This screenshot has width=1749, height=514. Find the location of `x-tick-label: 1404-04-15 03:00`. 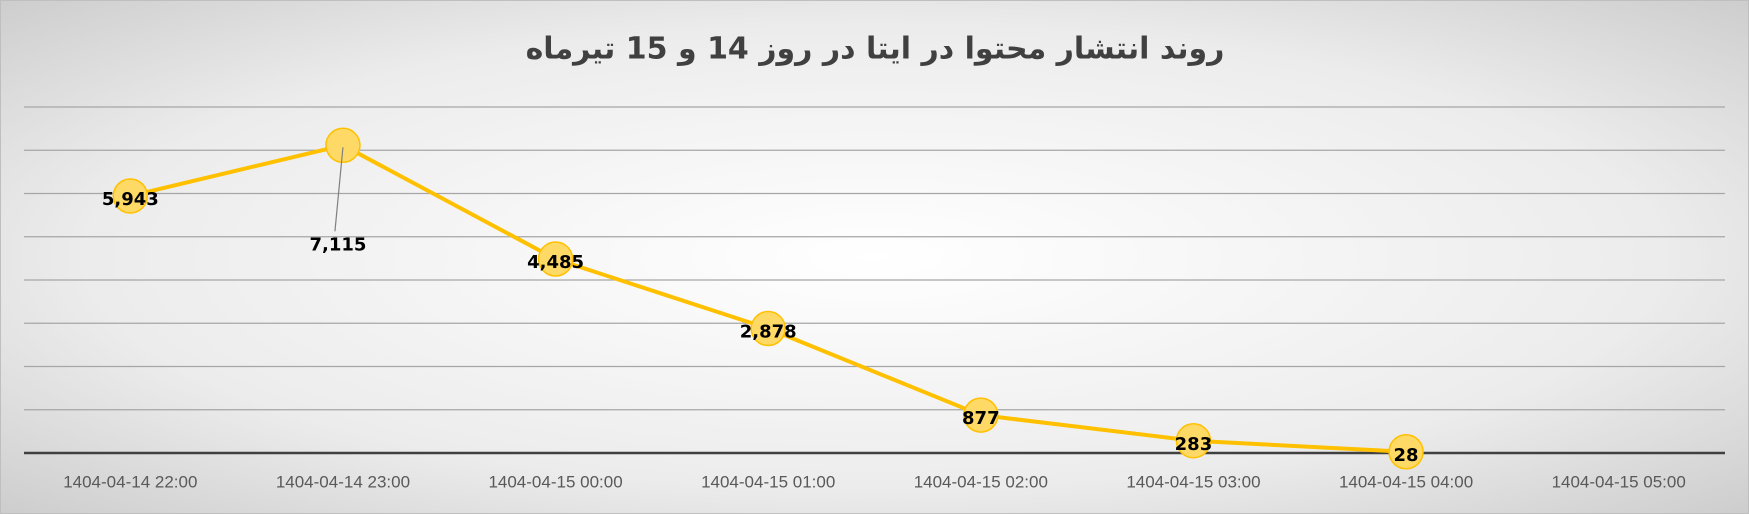

x-tick-label: 1404-04-15 03:00 is located at coordinates (1193, 481).